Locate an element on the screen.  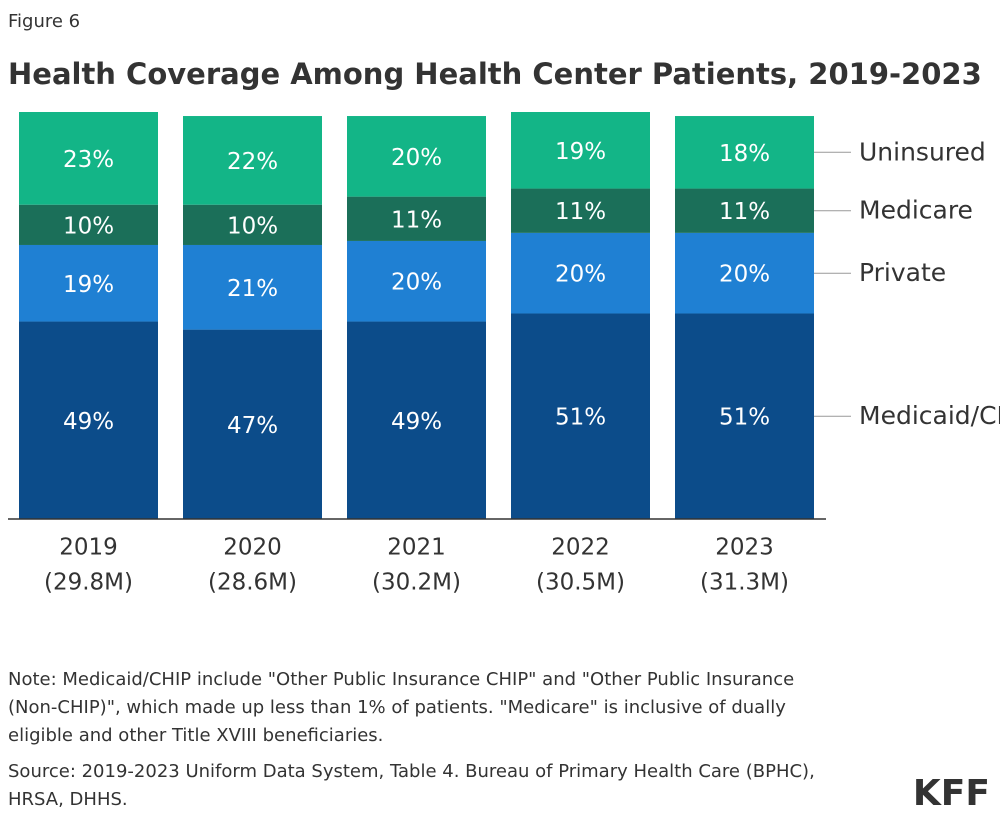
x-tick-label: 2020 is located at coordinates (252, 548).